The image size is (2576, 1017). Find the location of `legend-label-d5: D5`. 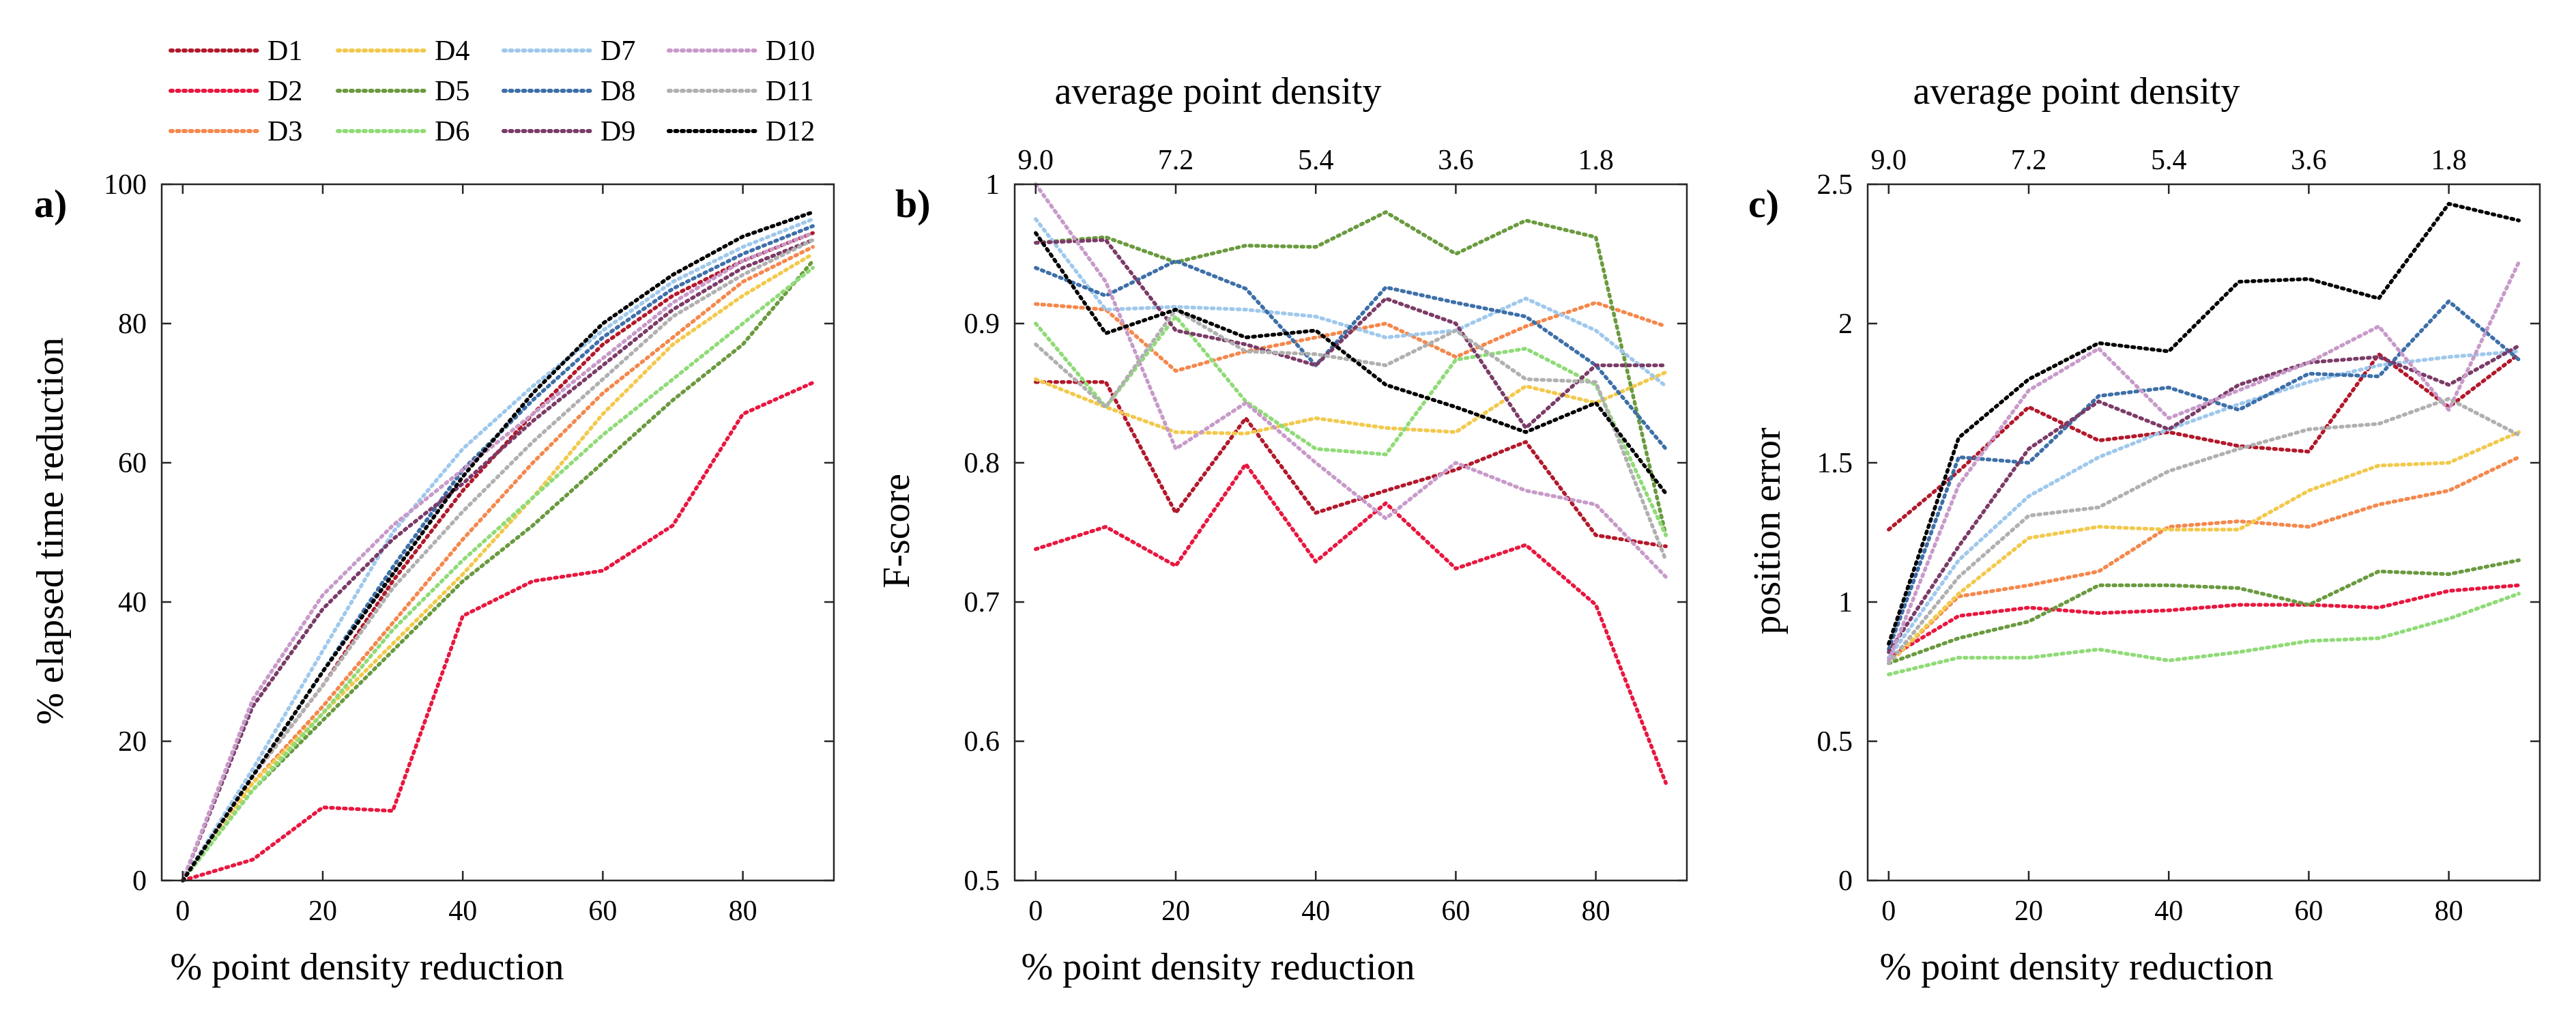

legend-label-d5: D5 is located at coordinates (452, 91).